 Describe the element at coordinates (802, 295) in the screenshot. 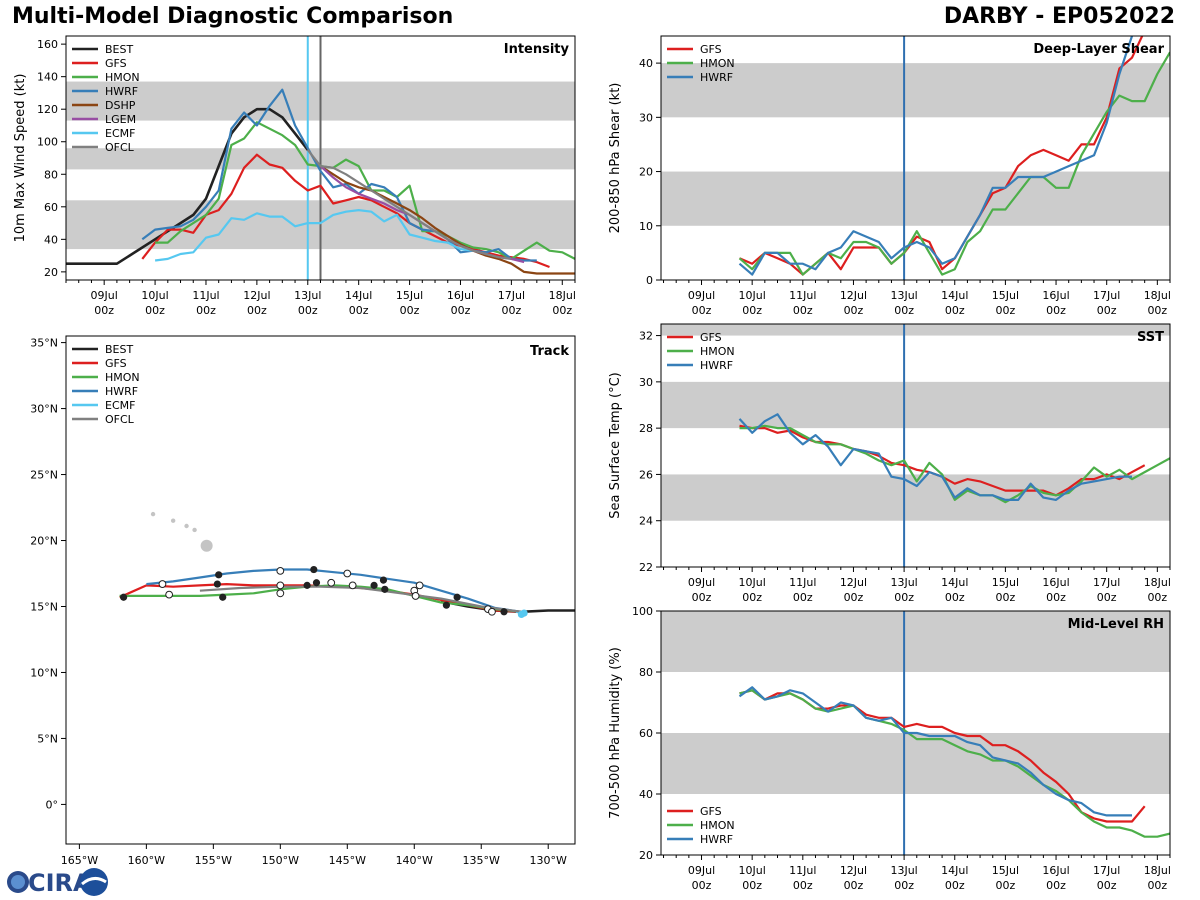

I see `shear-x-tick-date: 11Jul` at that location.